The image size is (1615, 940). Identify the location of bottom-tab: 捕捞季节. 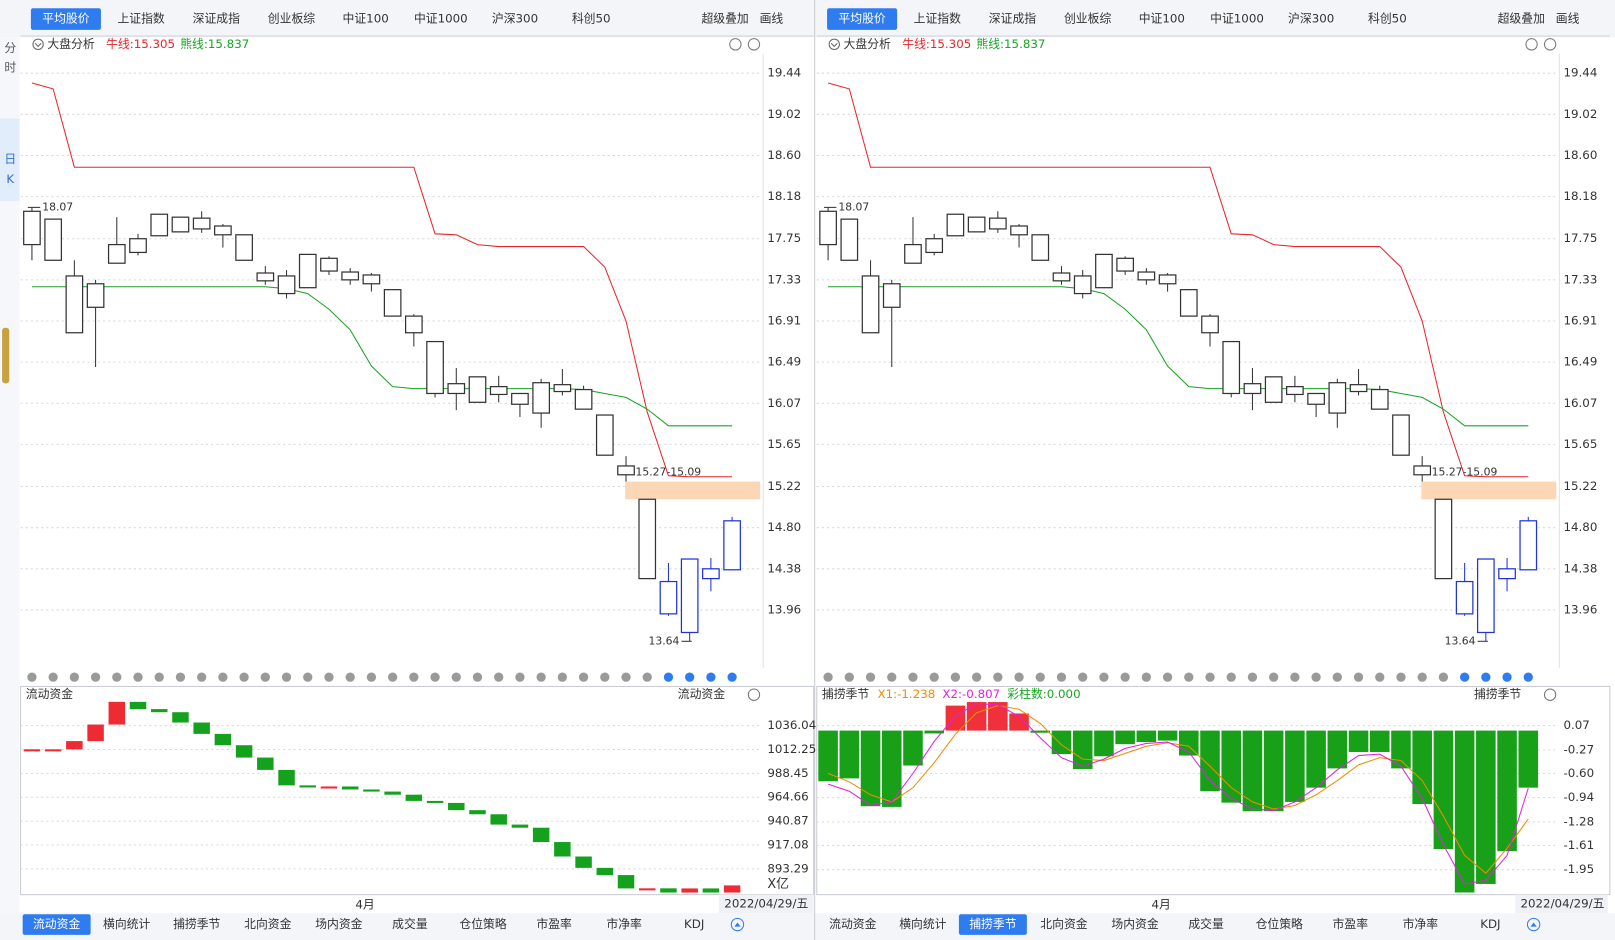
(196, 924).